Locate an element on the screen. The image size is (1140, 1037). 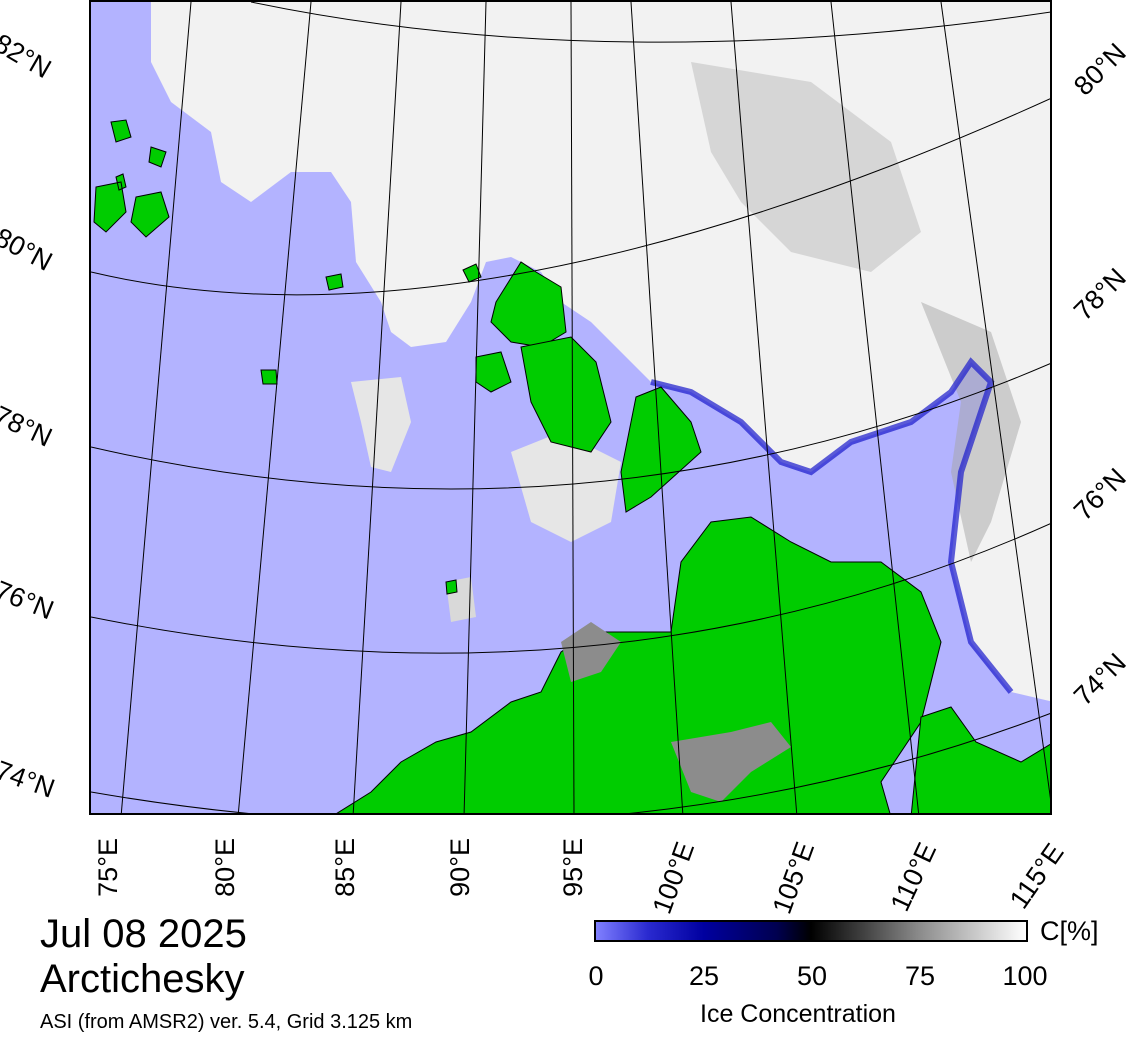
colorbar-tick: 25 is located at coordinates (704, 976).